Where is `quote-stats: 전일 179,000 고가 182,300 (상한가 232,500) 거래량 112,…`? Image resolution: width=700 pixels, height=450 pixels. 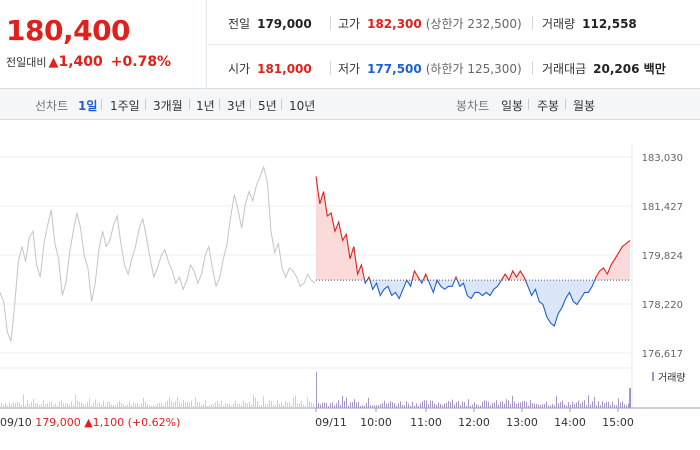
quote-stats: 전일 179,000 고가 182,300 (상한가 232,500) 거래량 112,… is located at coordinates (454, 44).